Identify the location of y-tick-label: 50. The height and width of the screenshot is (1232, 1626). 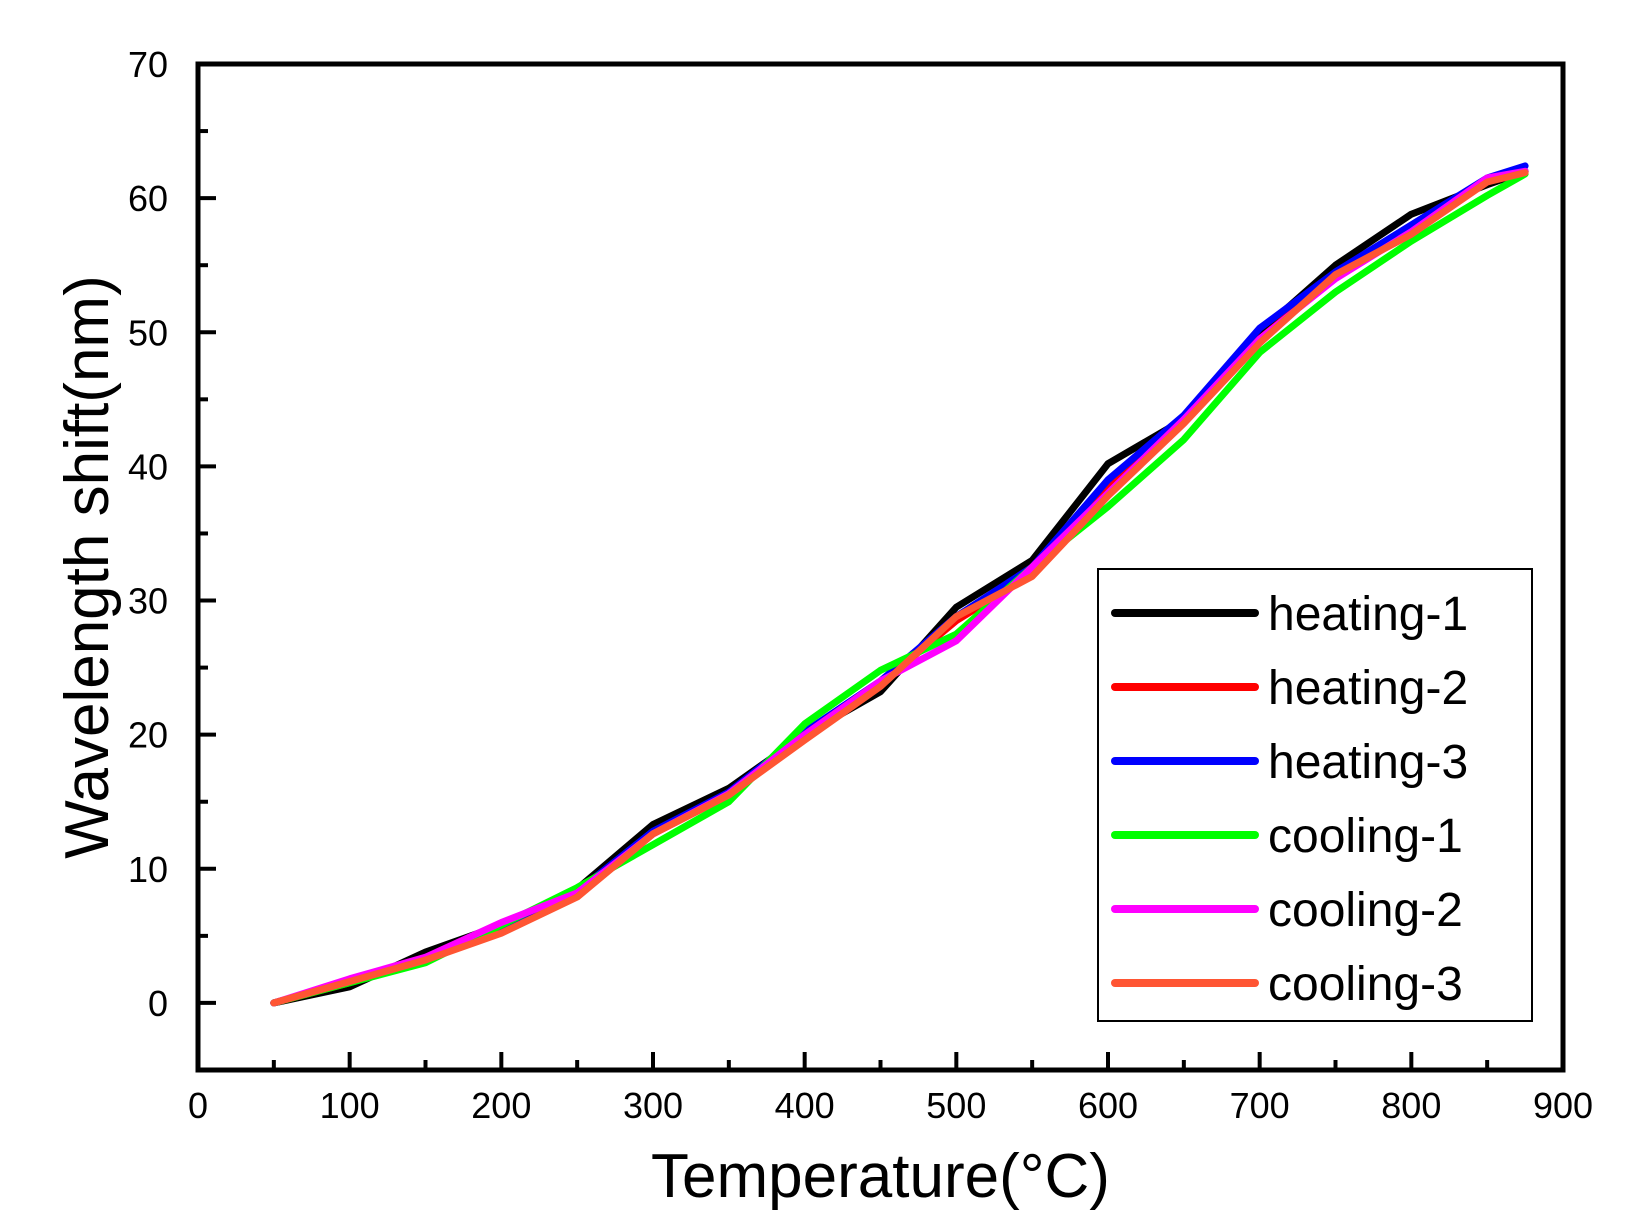
(148, 332).